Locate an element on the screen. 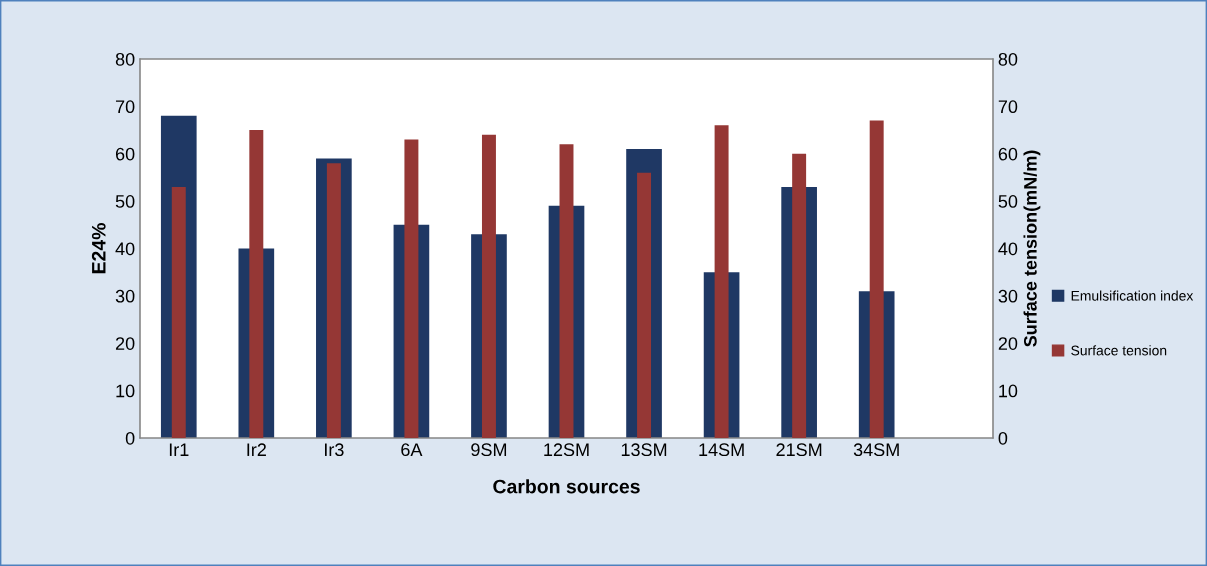  y2-axis-title: Surface tension(mN/m) is located at coordinates (1032, 248).